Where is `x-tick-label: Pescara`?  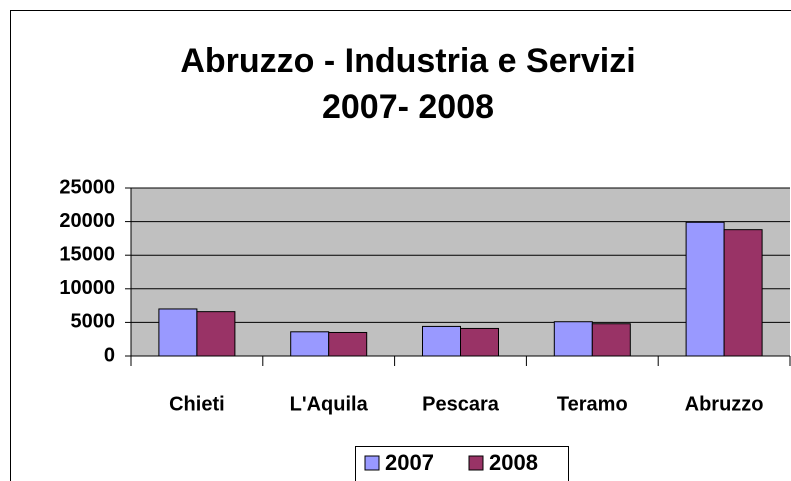 x-tick-label: Pescara is located at coordinates (461, 404).